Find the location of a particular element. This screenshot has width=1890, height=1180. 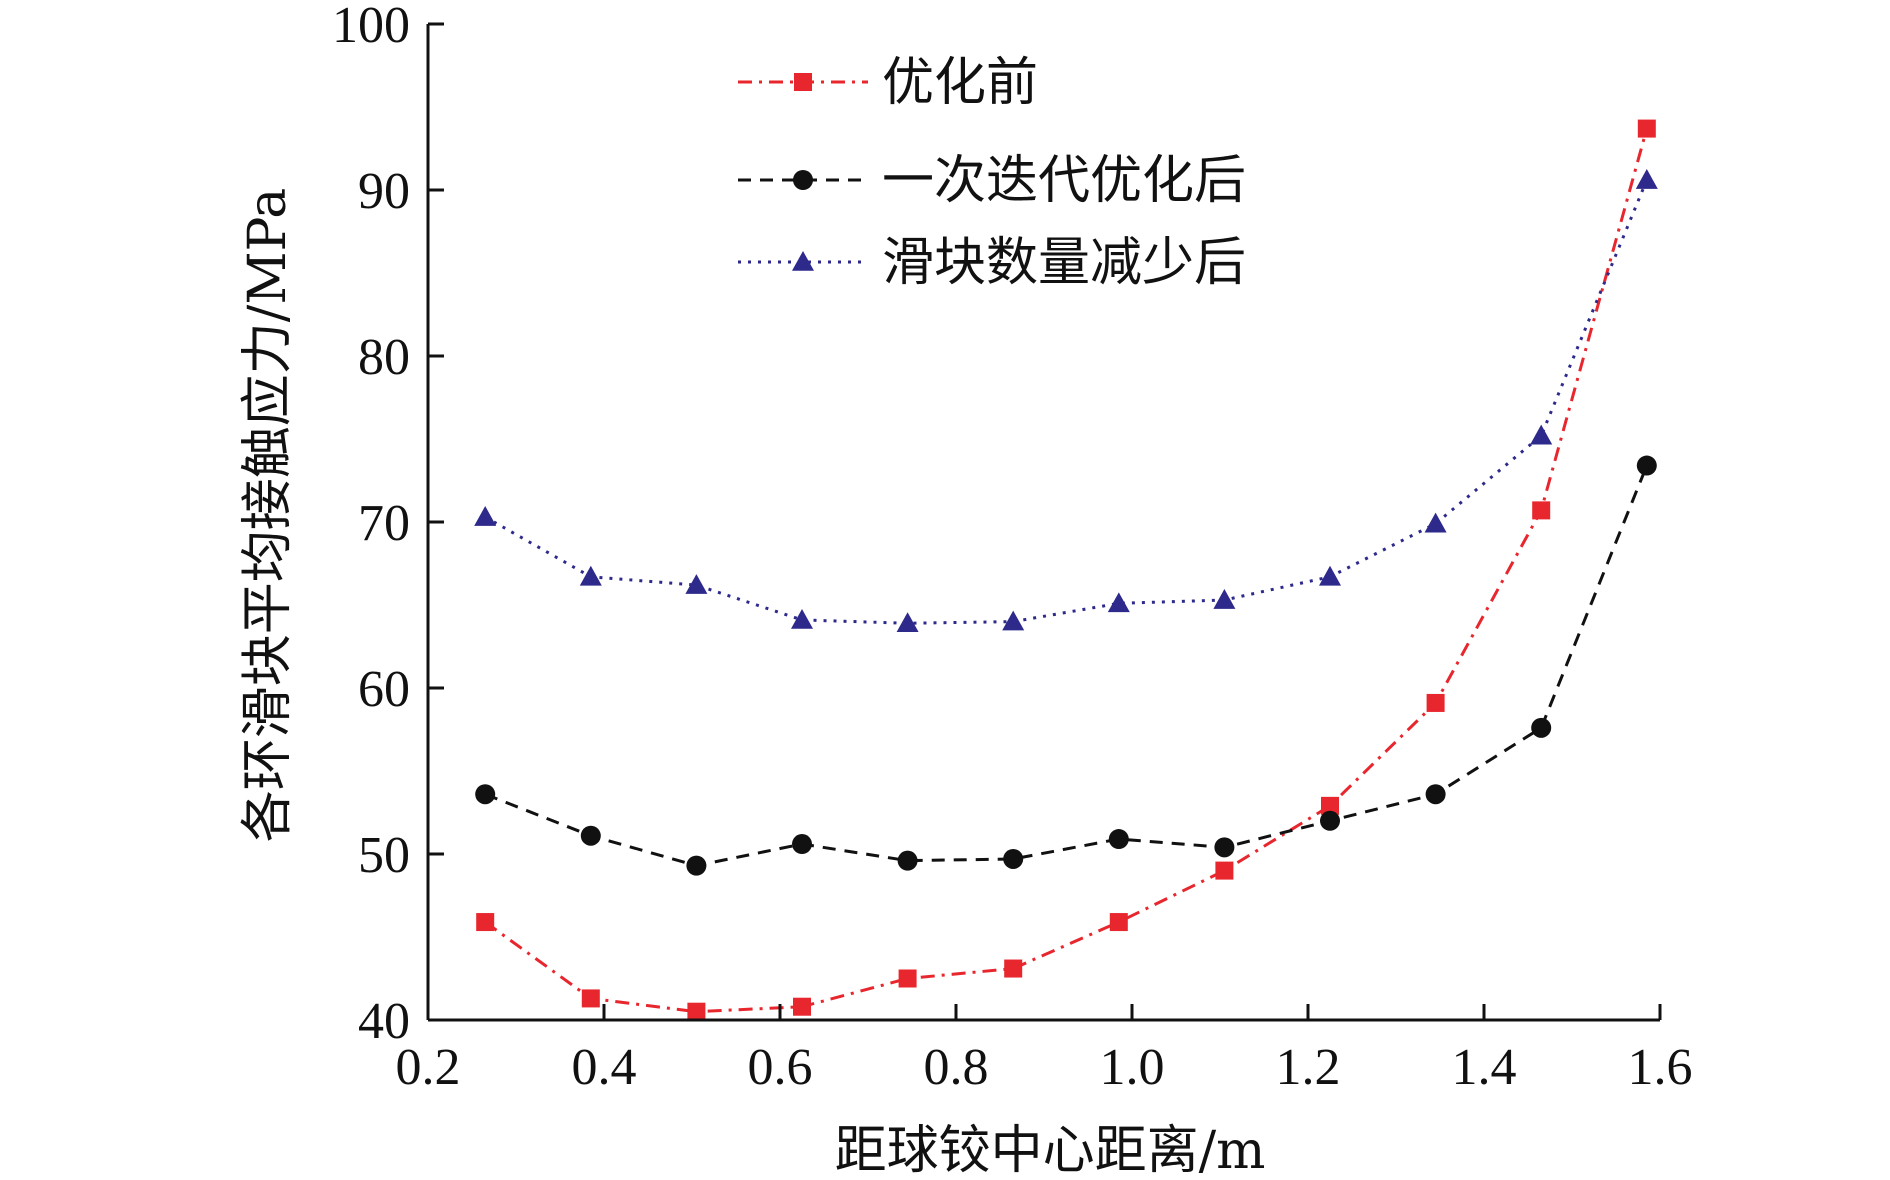

y-tick-label: 40 is located at coordinates (384, 1021).